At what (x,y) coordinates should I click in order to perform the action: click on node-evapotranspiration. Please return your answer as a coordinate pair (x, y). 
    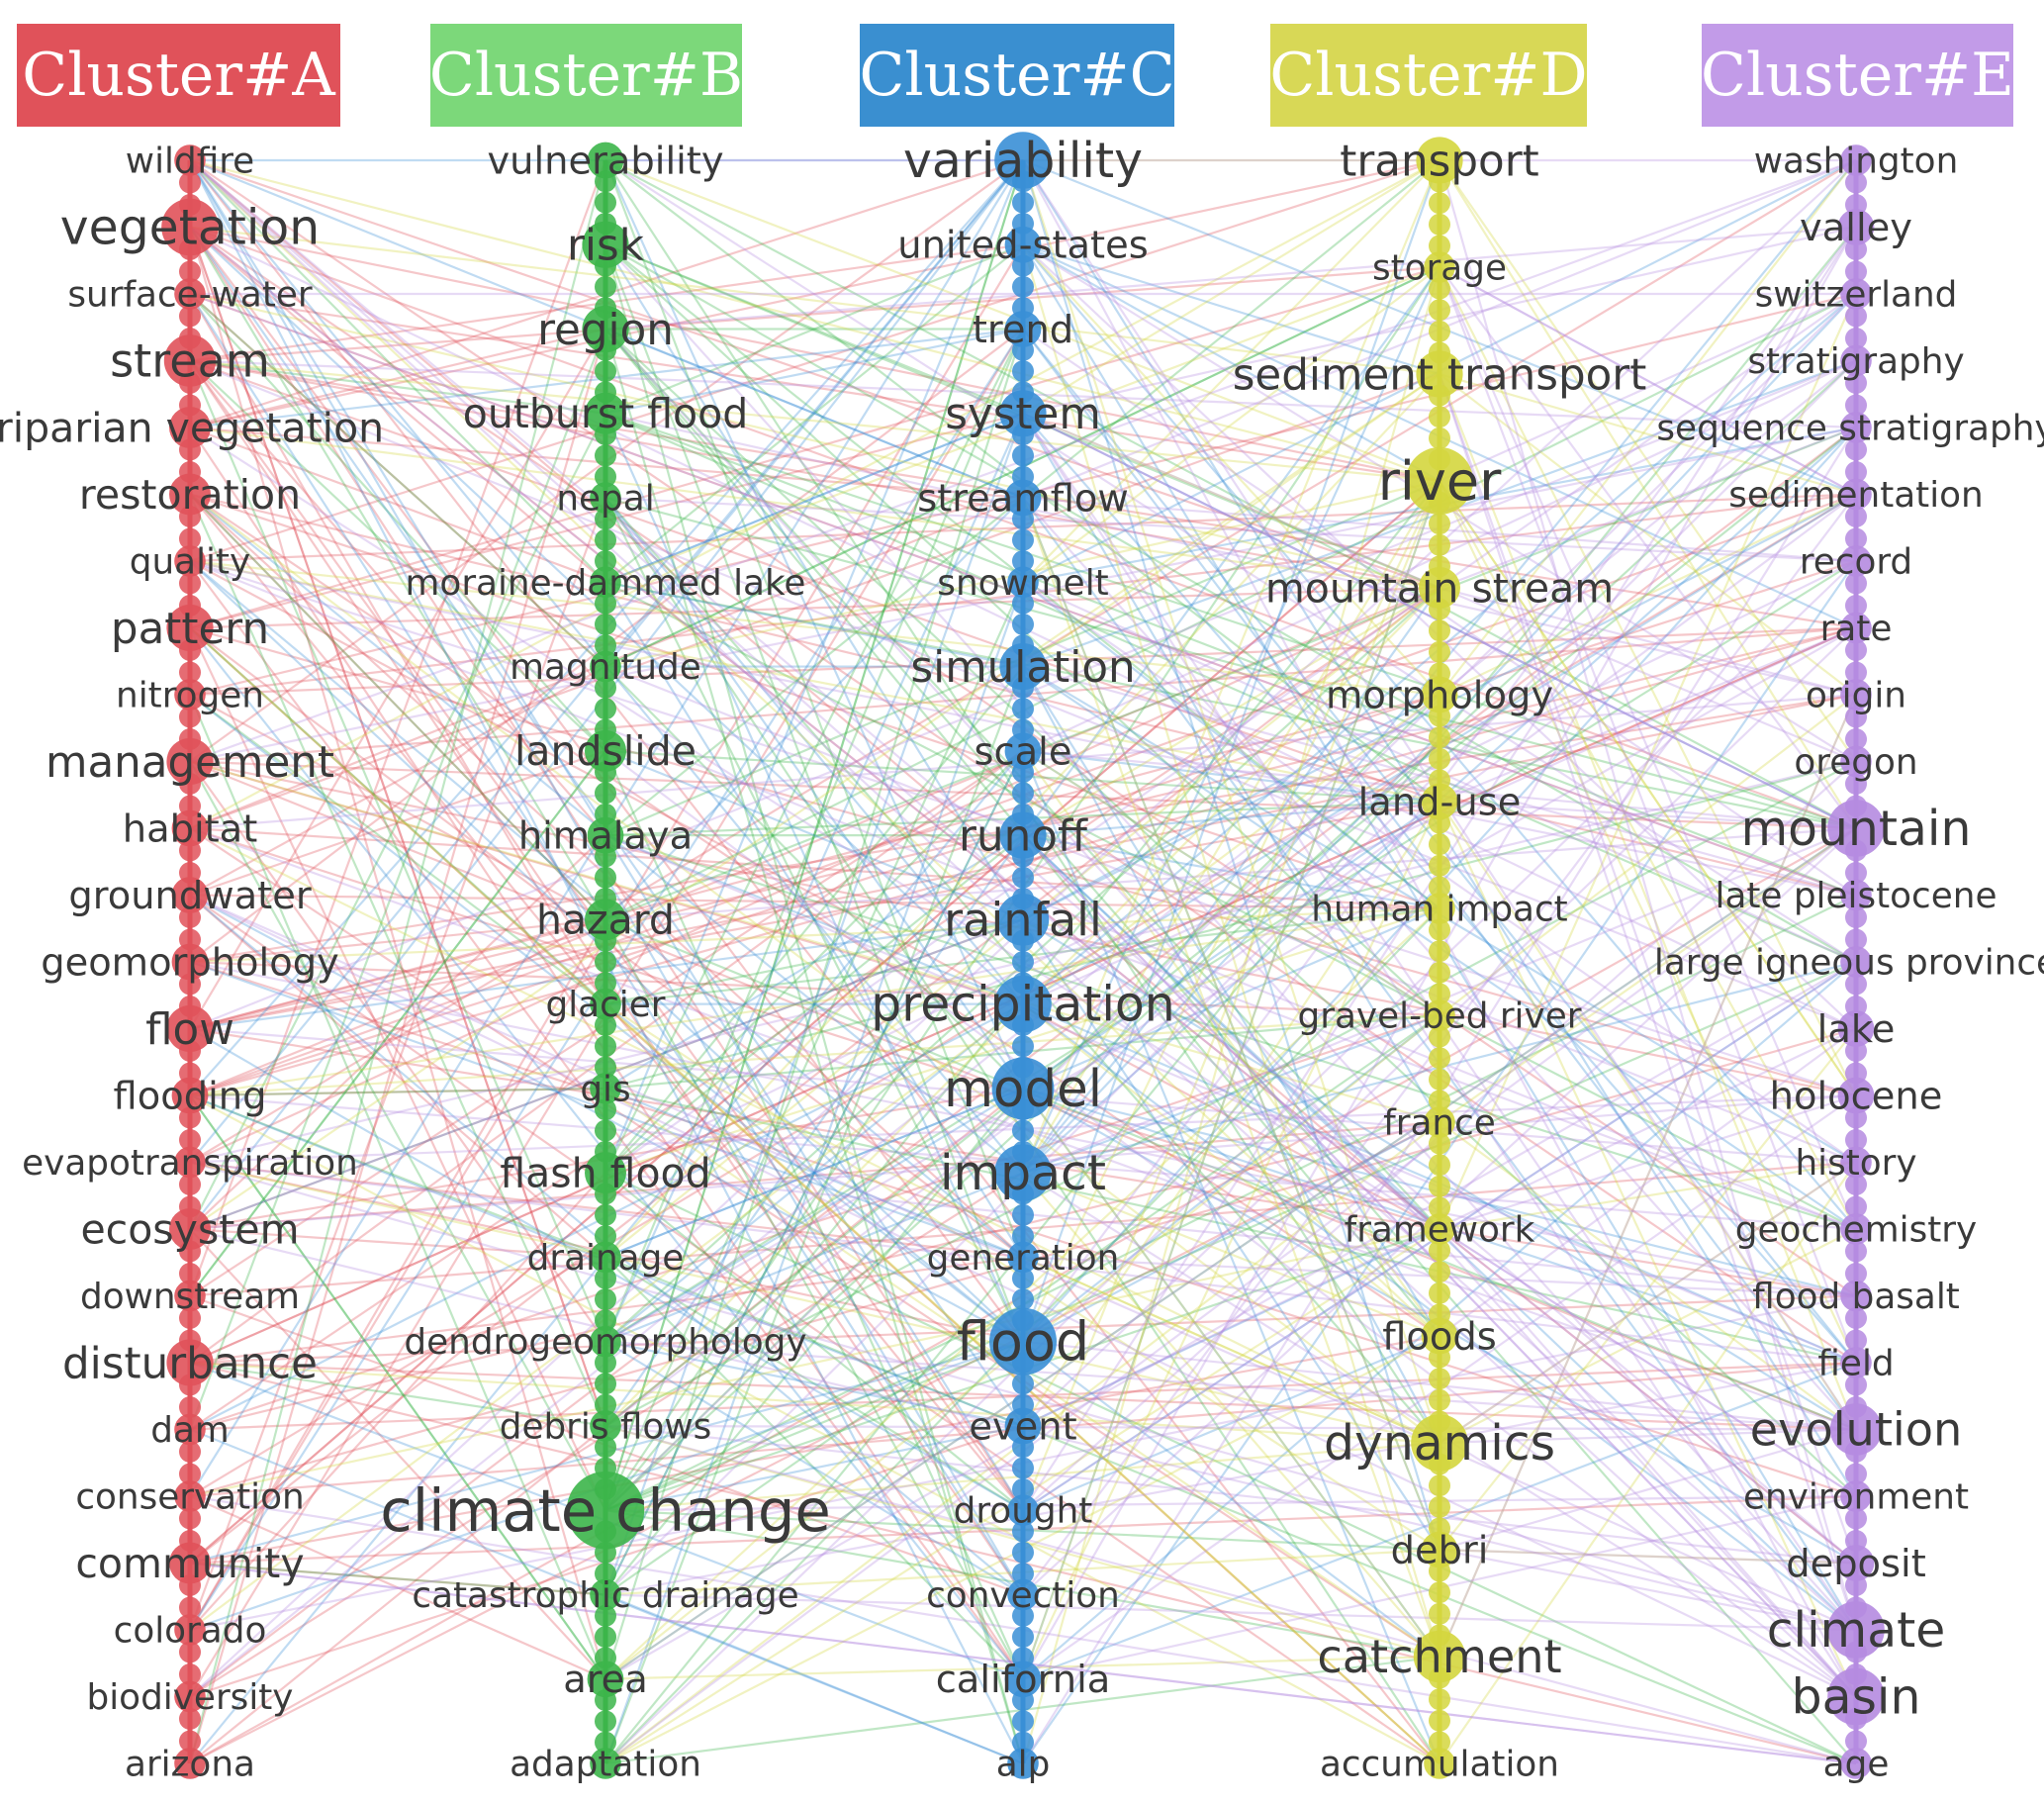
    Looking at the image, I should click on (190, 1162).